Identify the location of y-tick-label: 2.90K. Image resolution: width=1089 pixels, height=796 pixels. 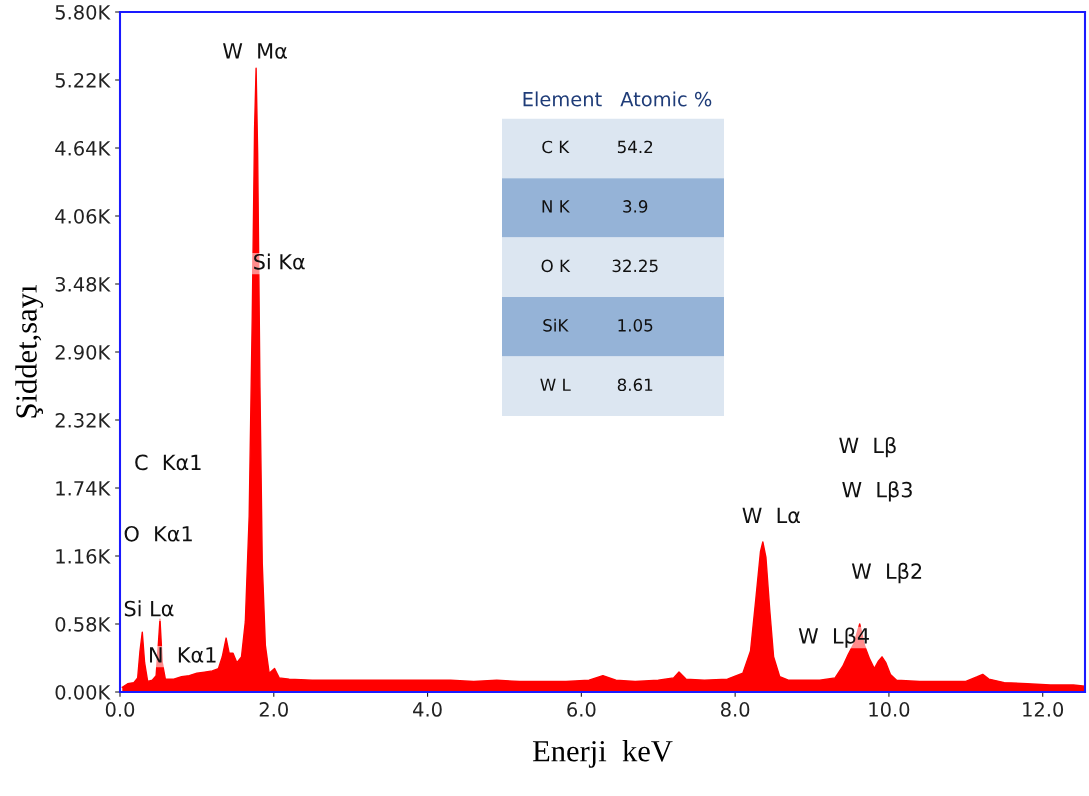
(83, 352).